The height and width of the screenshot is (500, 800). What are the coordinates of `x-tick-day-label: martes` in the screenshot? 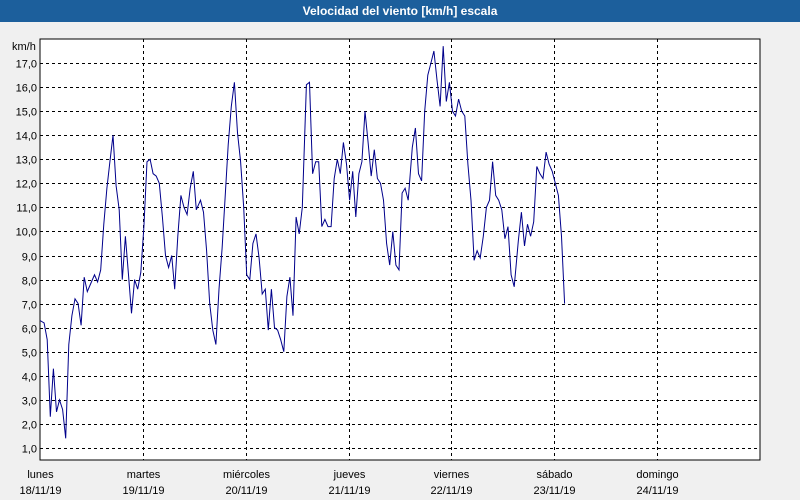 It's located at (144, 475).